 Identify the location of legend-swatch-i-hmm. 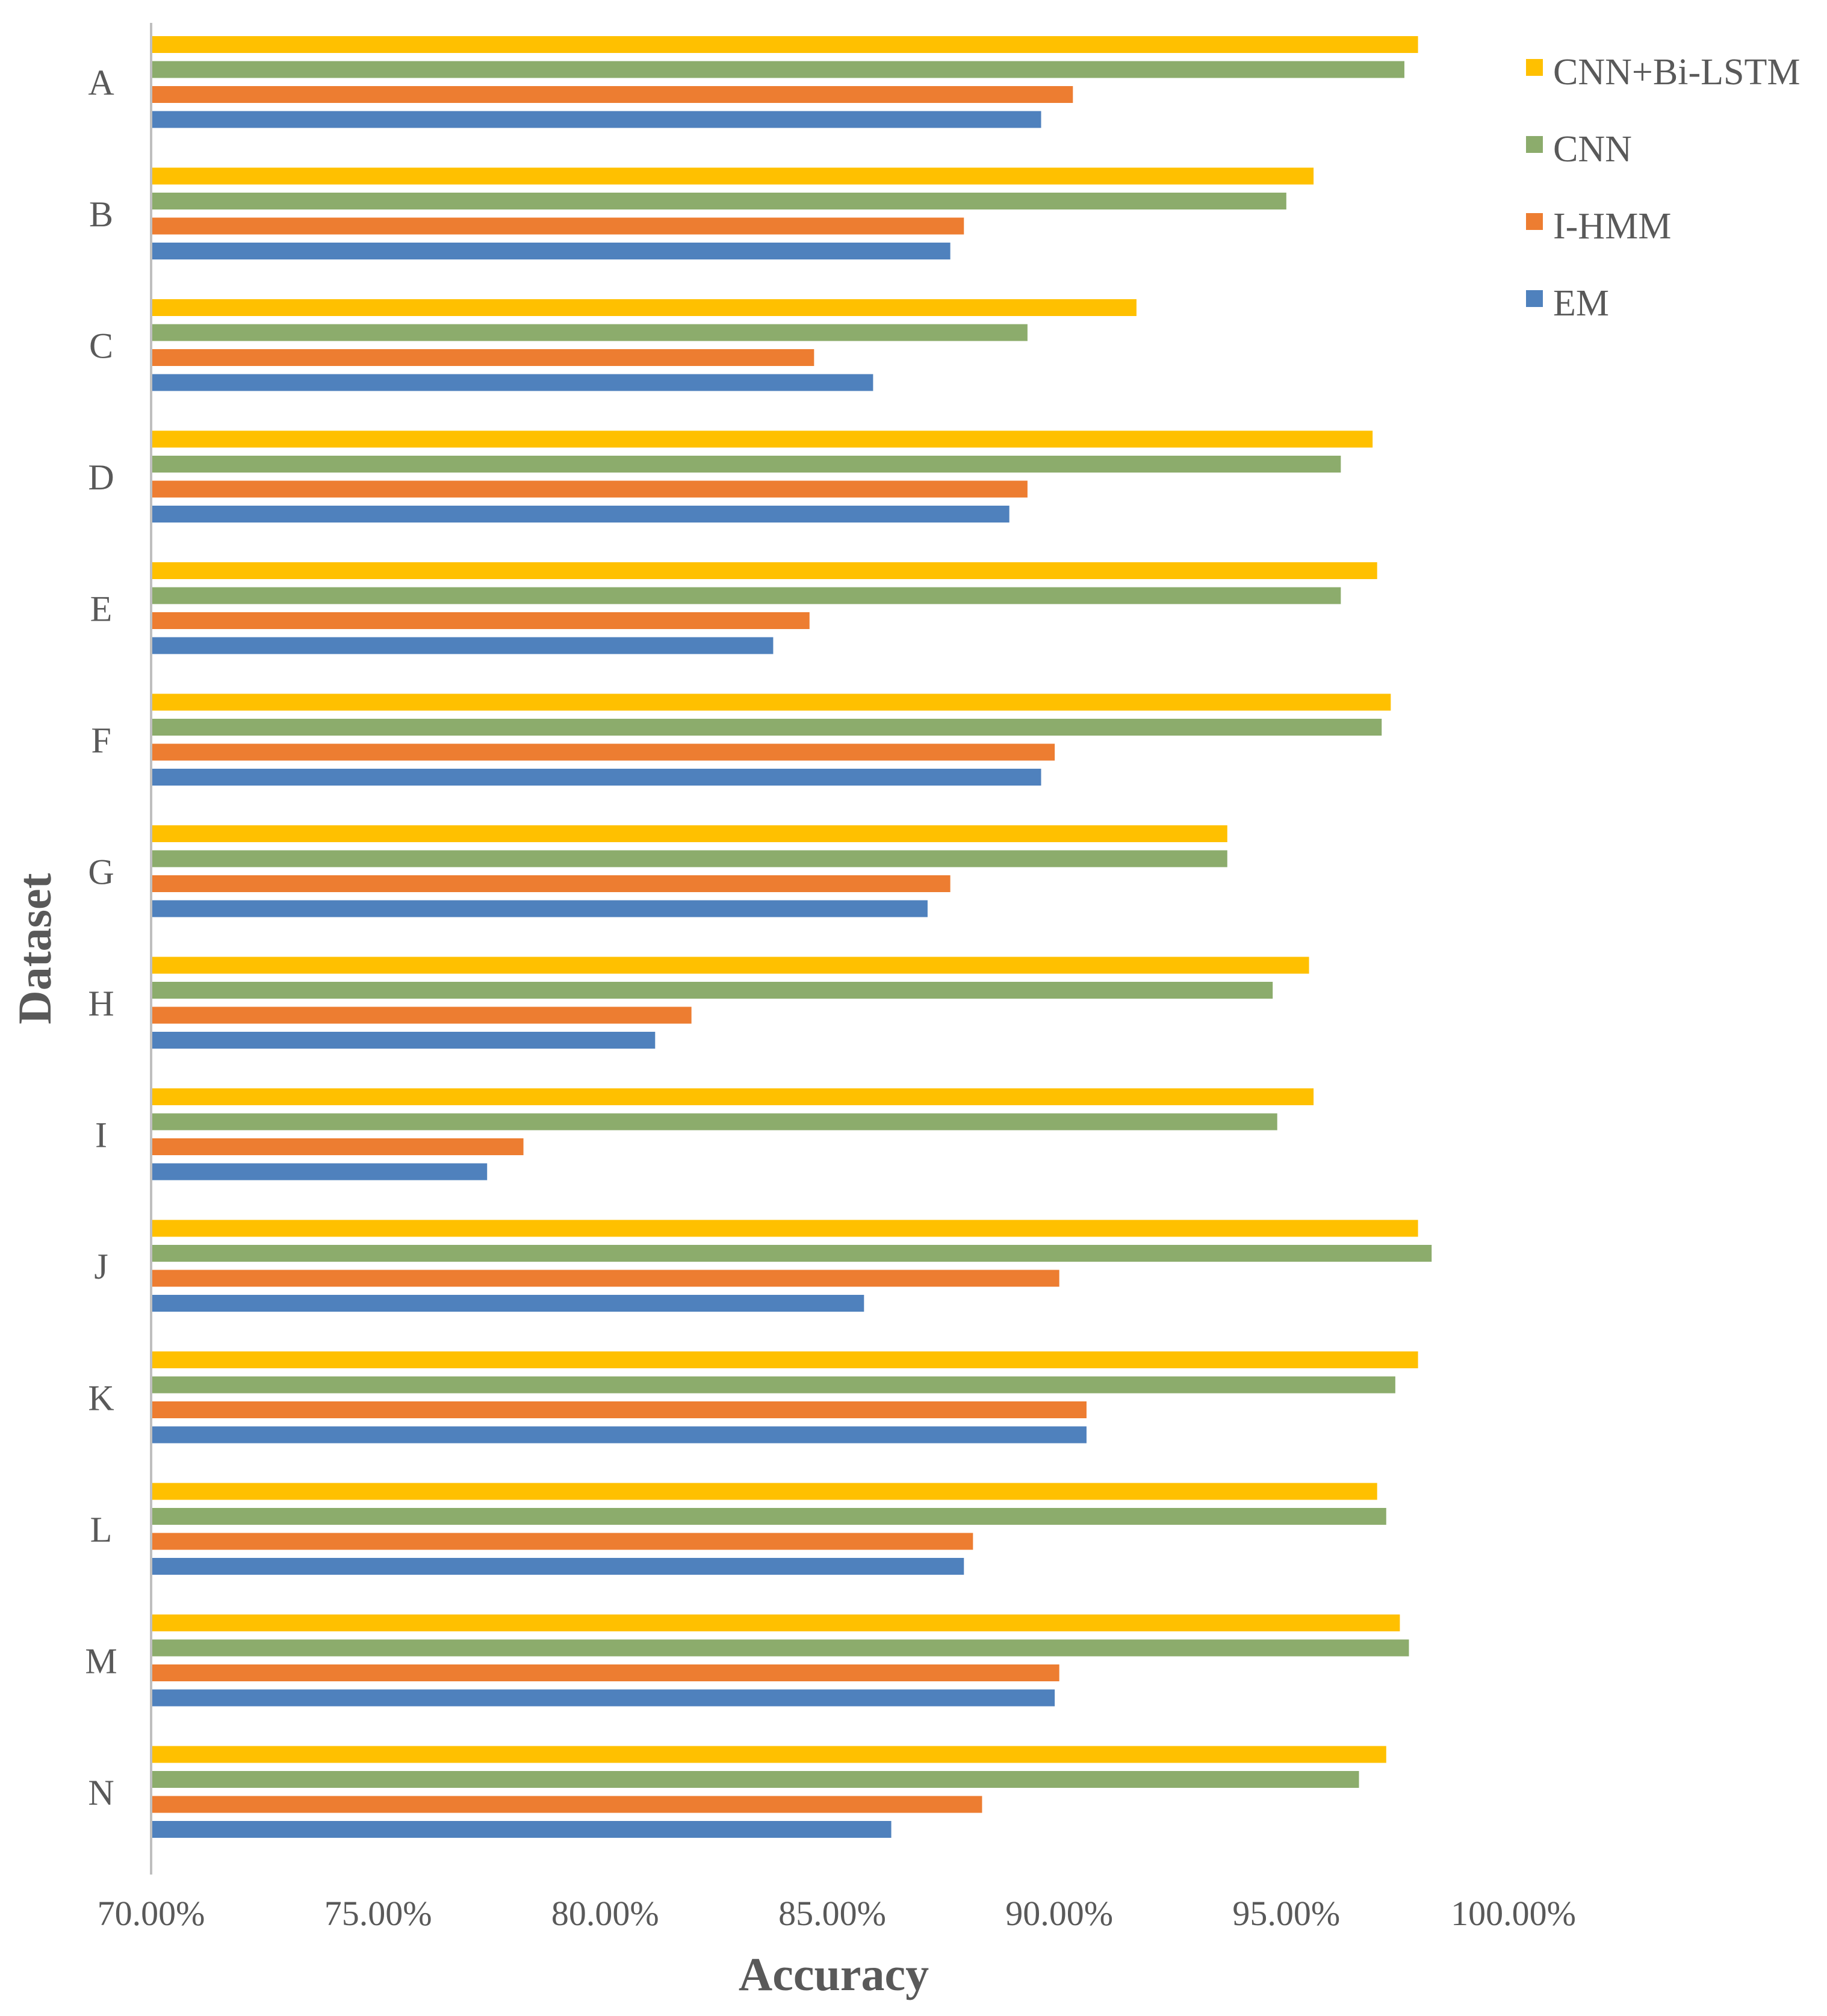
(1534, 221).